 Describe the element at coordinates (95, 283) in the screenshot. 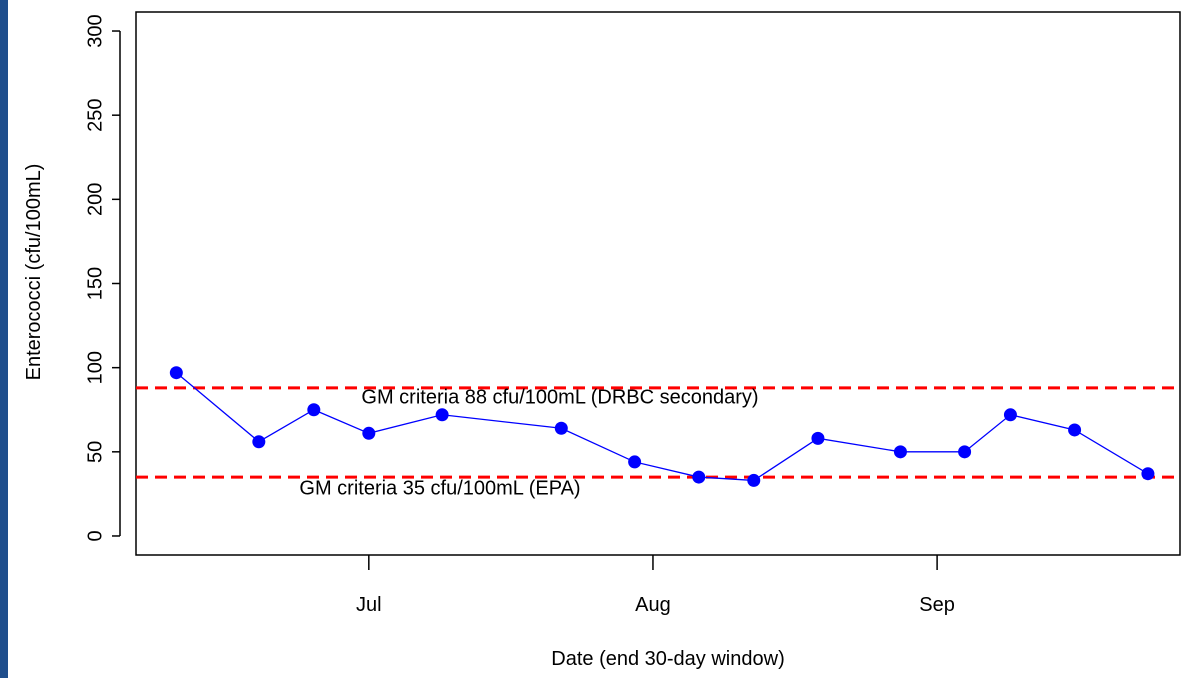

I see `y-tick-label: 150` at that location.